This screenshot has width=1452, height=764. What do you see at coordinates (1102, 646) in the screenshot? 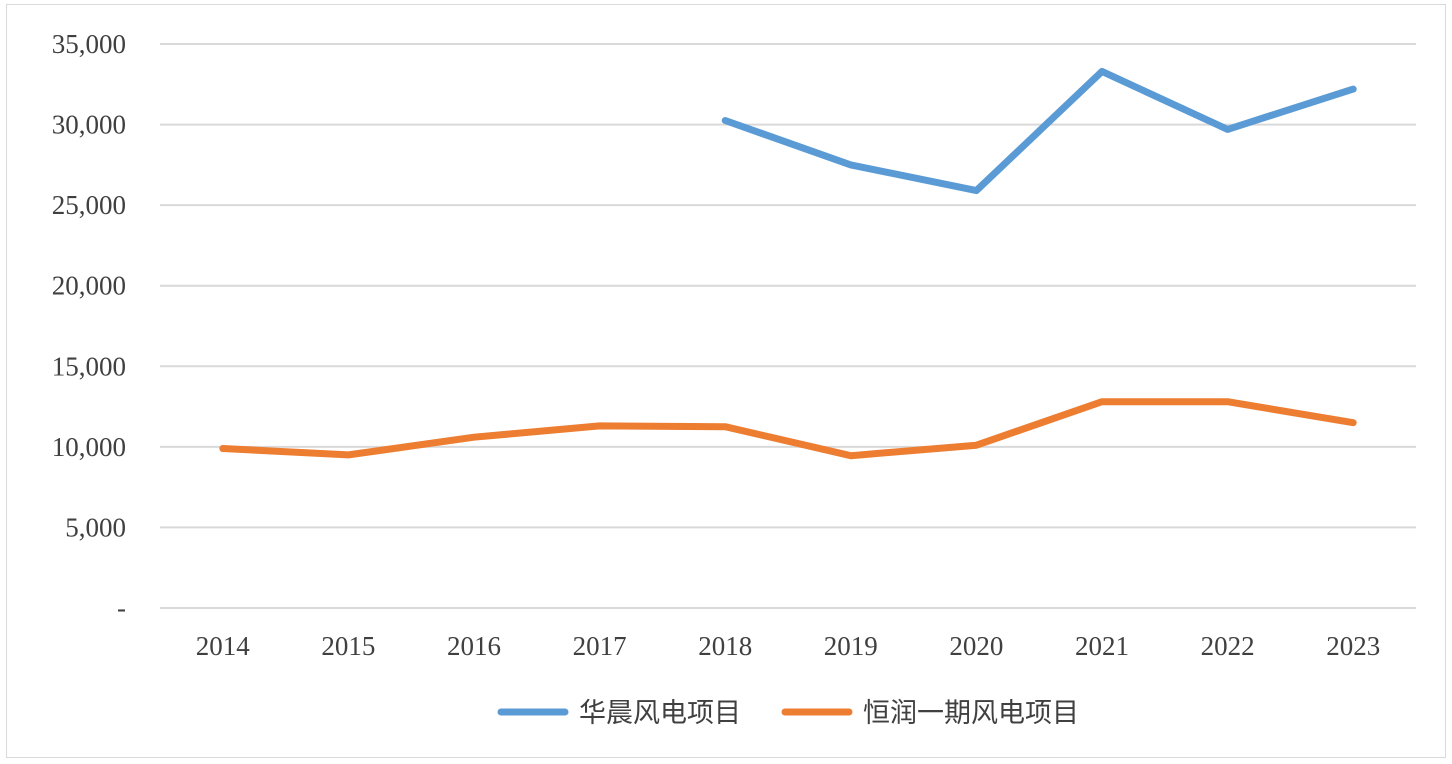
I see `x-tick-label: 2021` at bounding box center [1102, 646].